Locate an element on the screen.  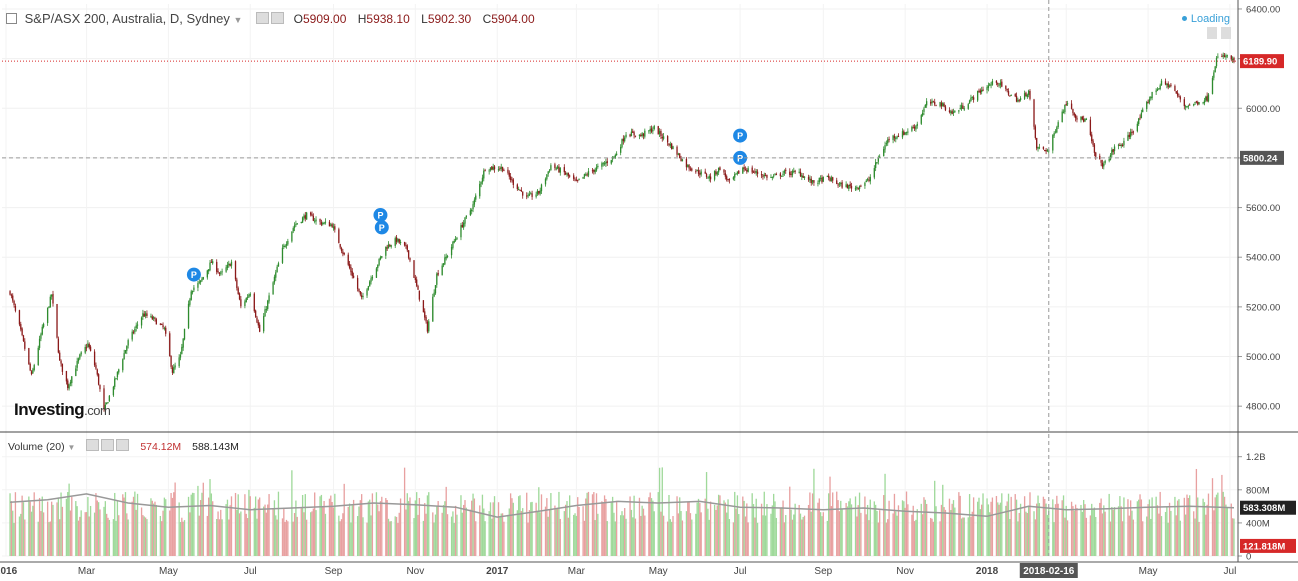
volume-title: Volume (20) is located at coordinates (36, 447).